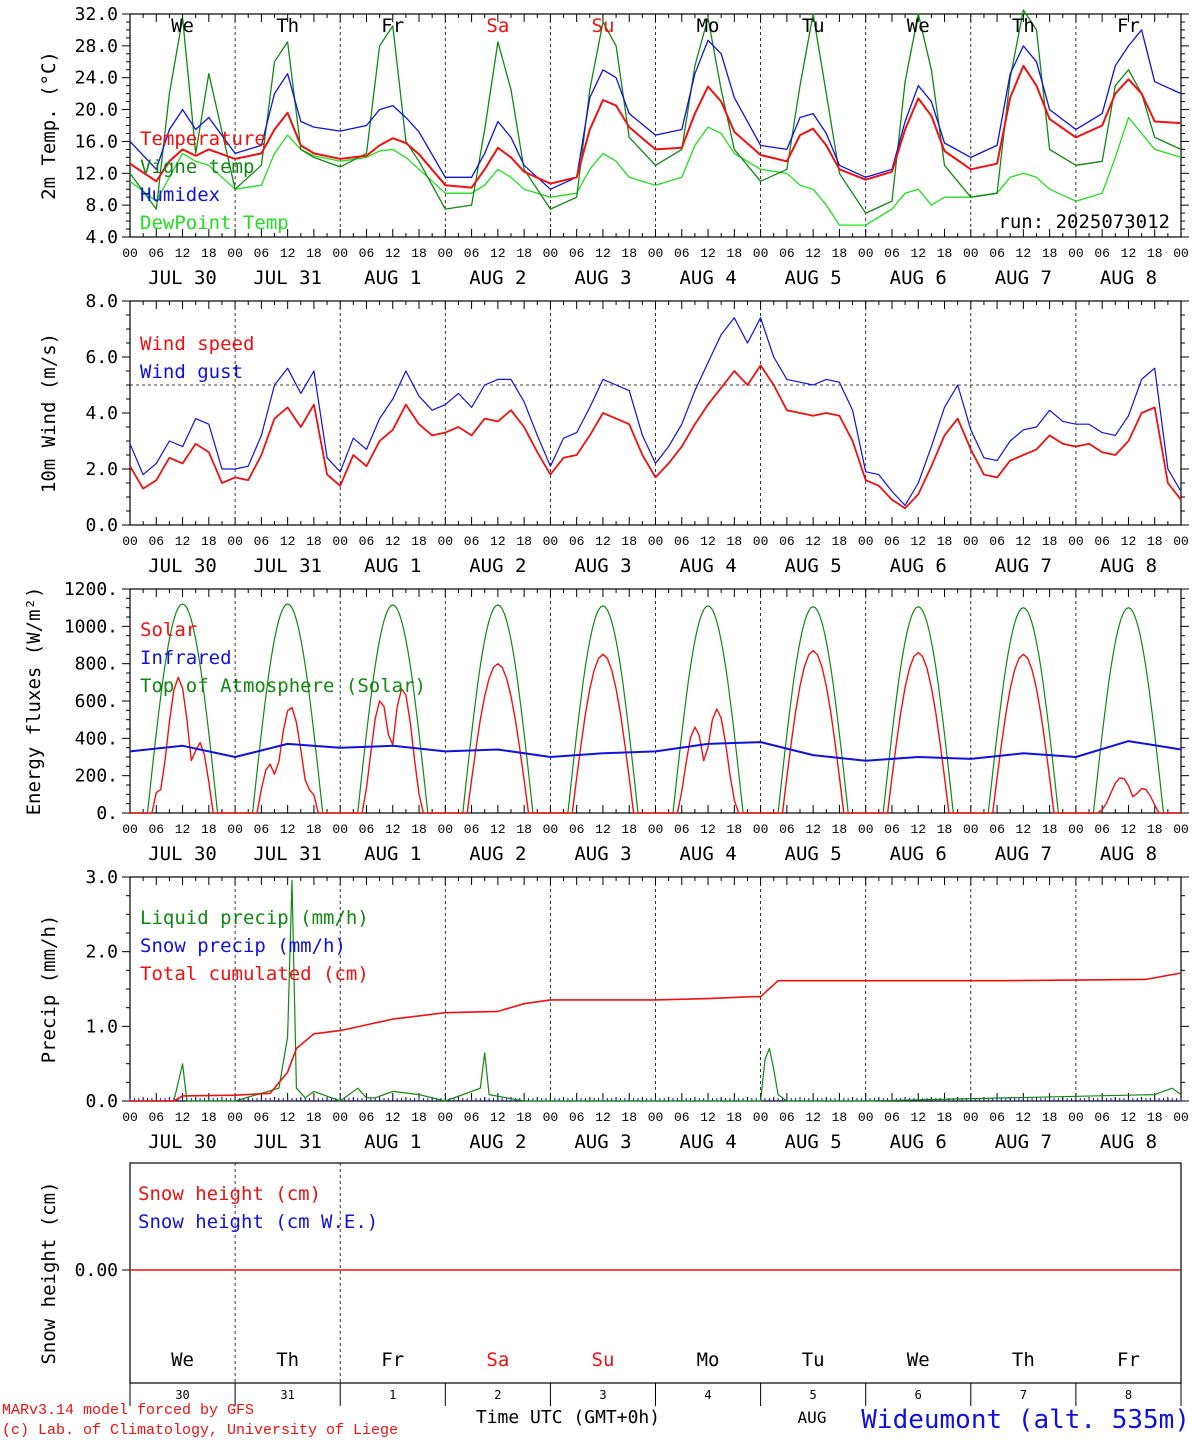 This screenshot has width=1194, height=1440. I want to click on y-tick-label: 12.0, so click(96, 173).